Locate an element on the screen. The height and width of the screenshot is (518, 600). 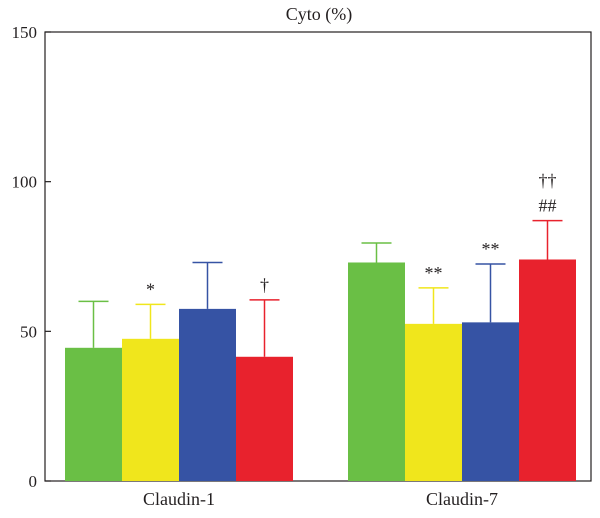
x-category-label: Claudin-7 is located at coordinates (462, 499).